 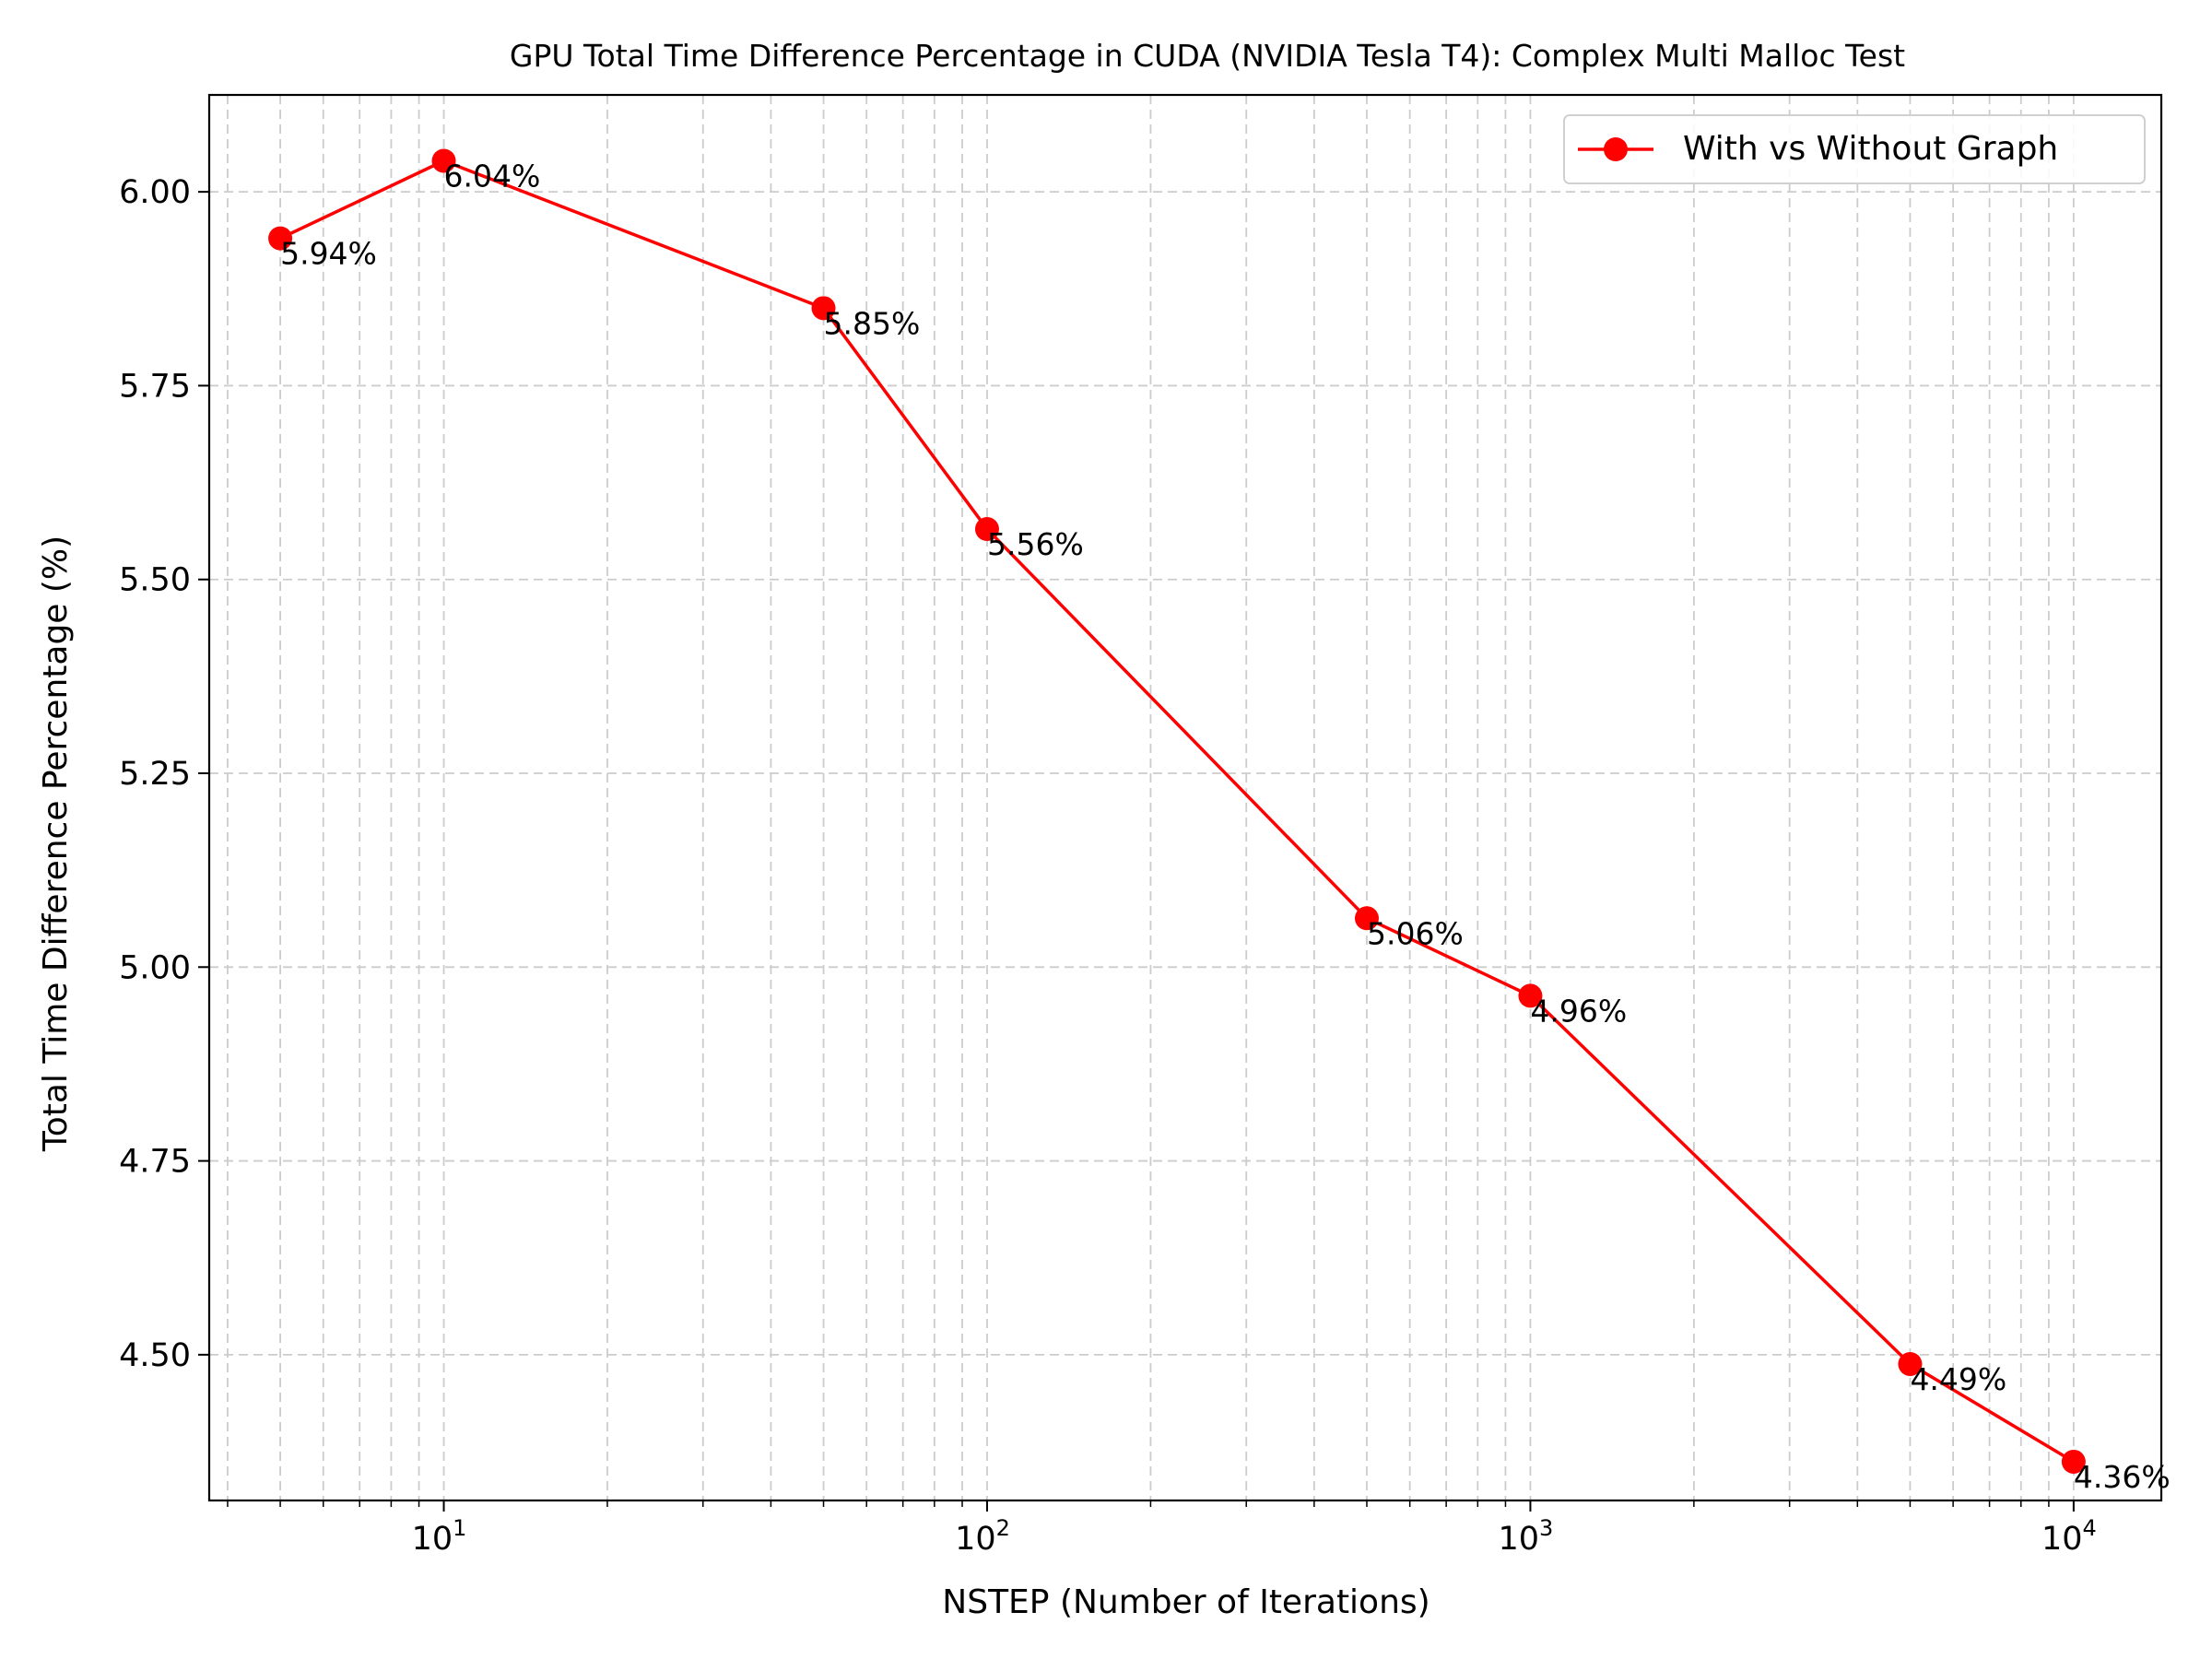 I want to click on y-tick-label: 5.25, so click(x=155, y=774).